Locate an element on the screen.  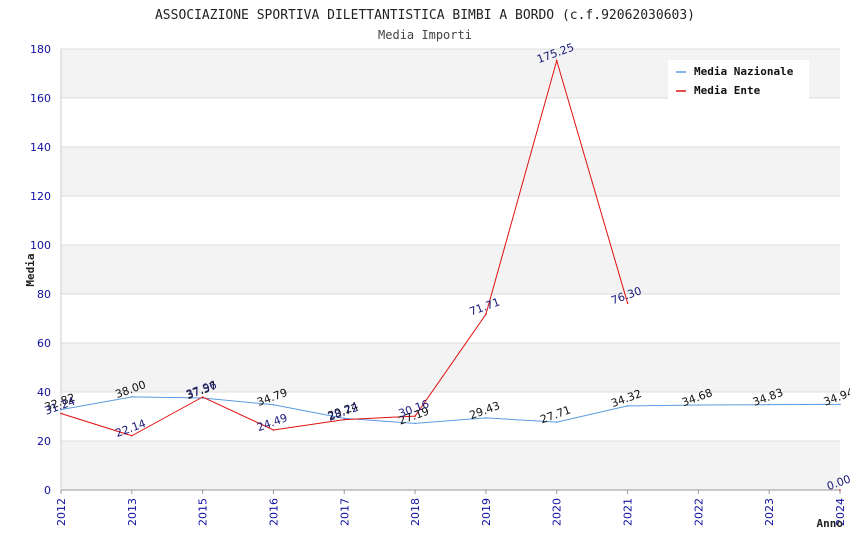
x-tick-label: 2017 is located at coordinates (344, 512).